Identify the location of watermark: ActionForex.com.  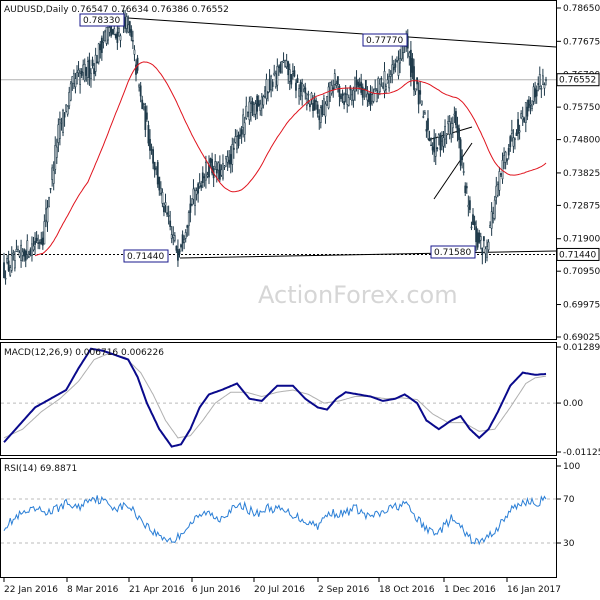
(358, 295).